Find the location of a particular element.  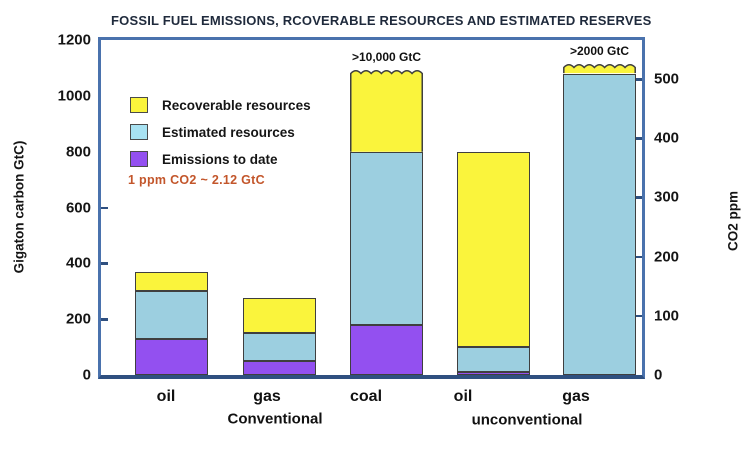

legend-item-estimated: Estimated resources is located at coordinates (220, 132).